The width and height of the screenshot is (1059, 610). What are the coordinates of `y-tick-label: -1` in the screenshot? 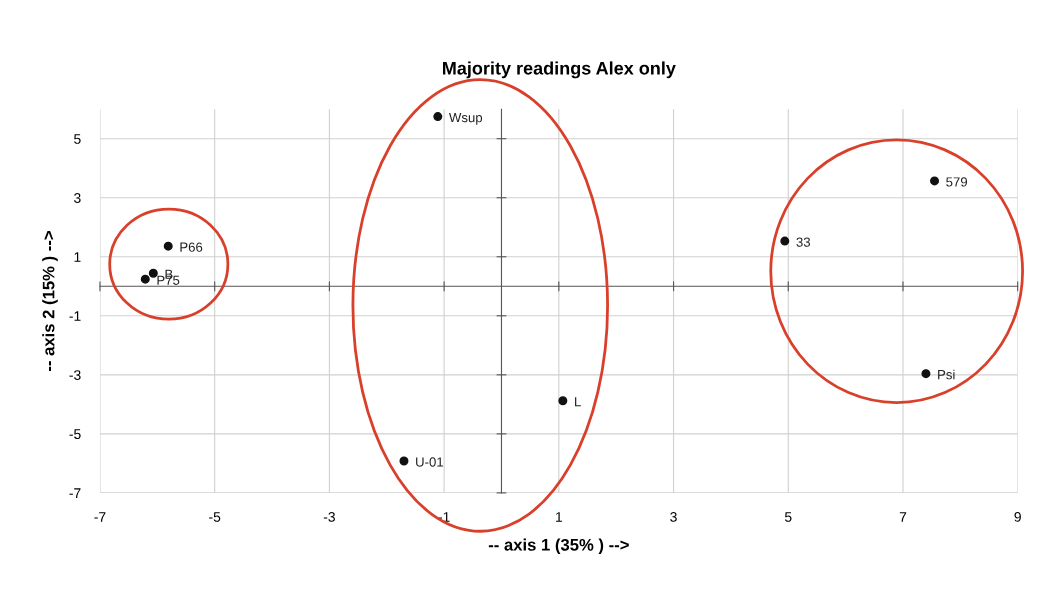 It's located at (75, 316).